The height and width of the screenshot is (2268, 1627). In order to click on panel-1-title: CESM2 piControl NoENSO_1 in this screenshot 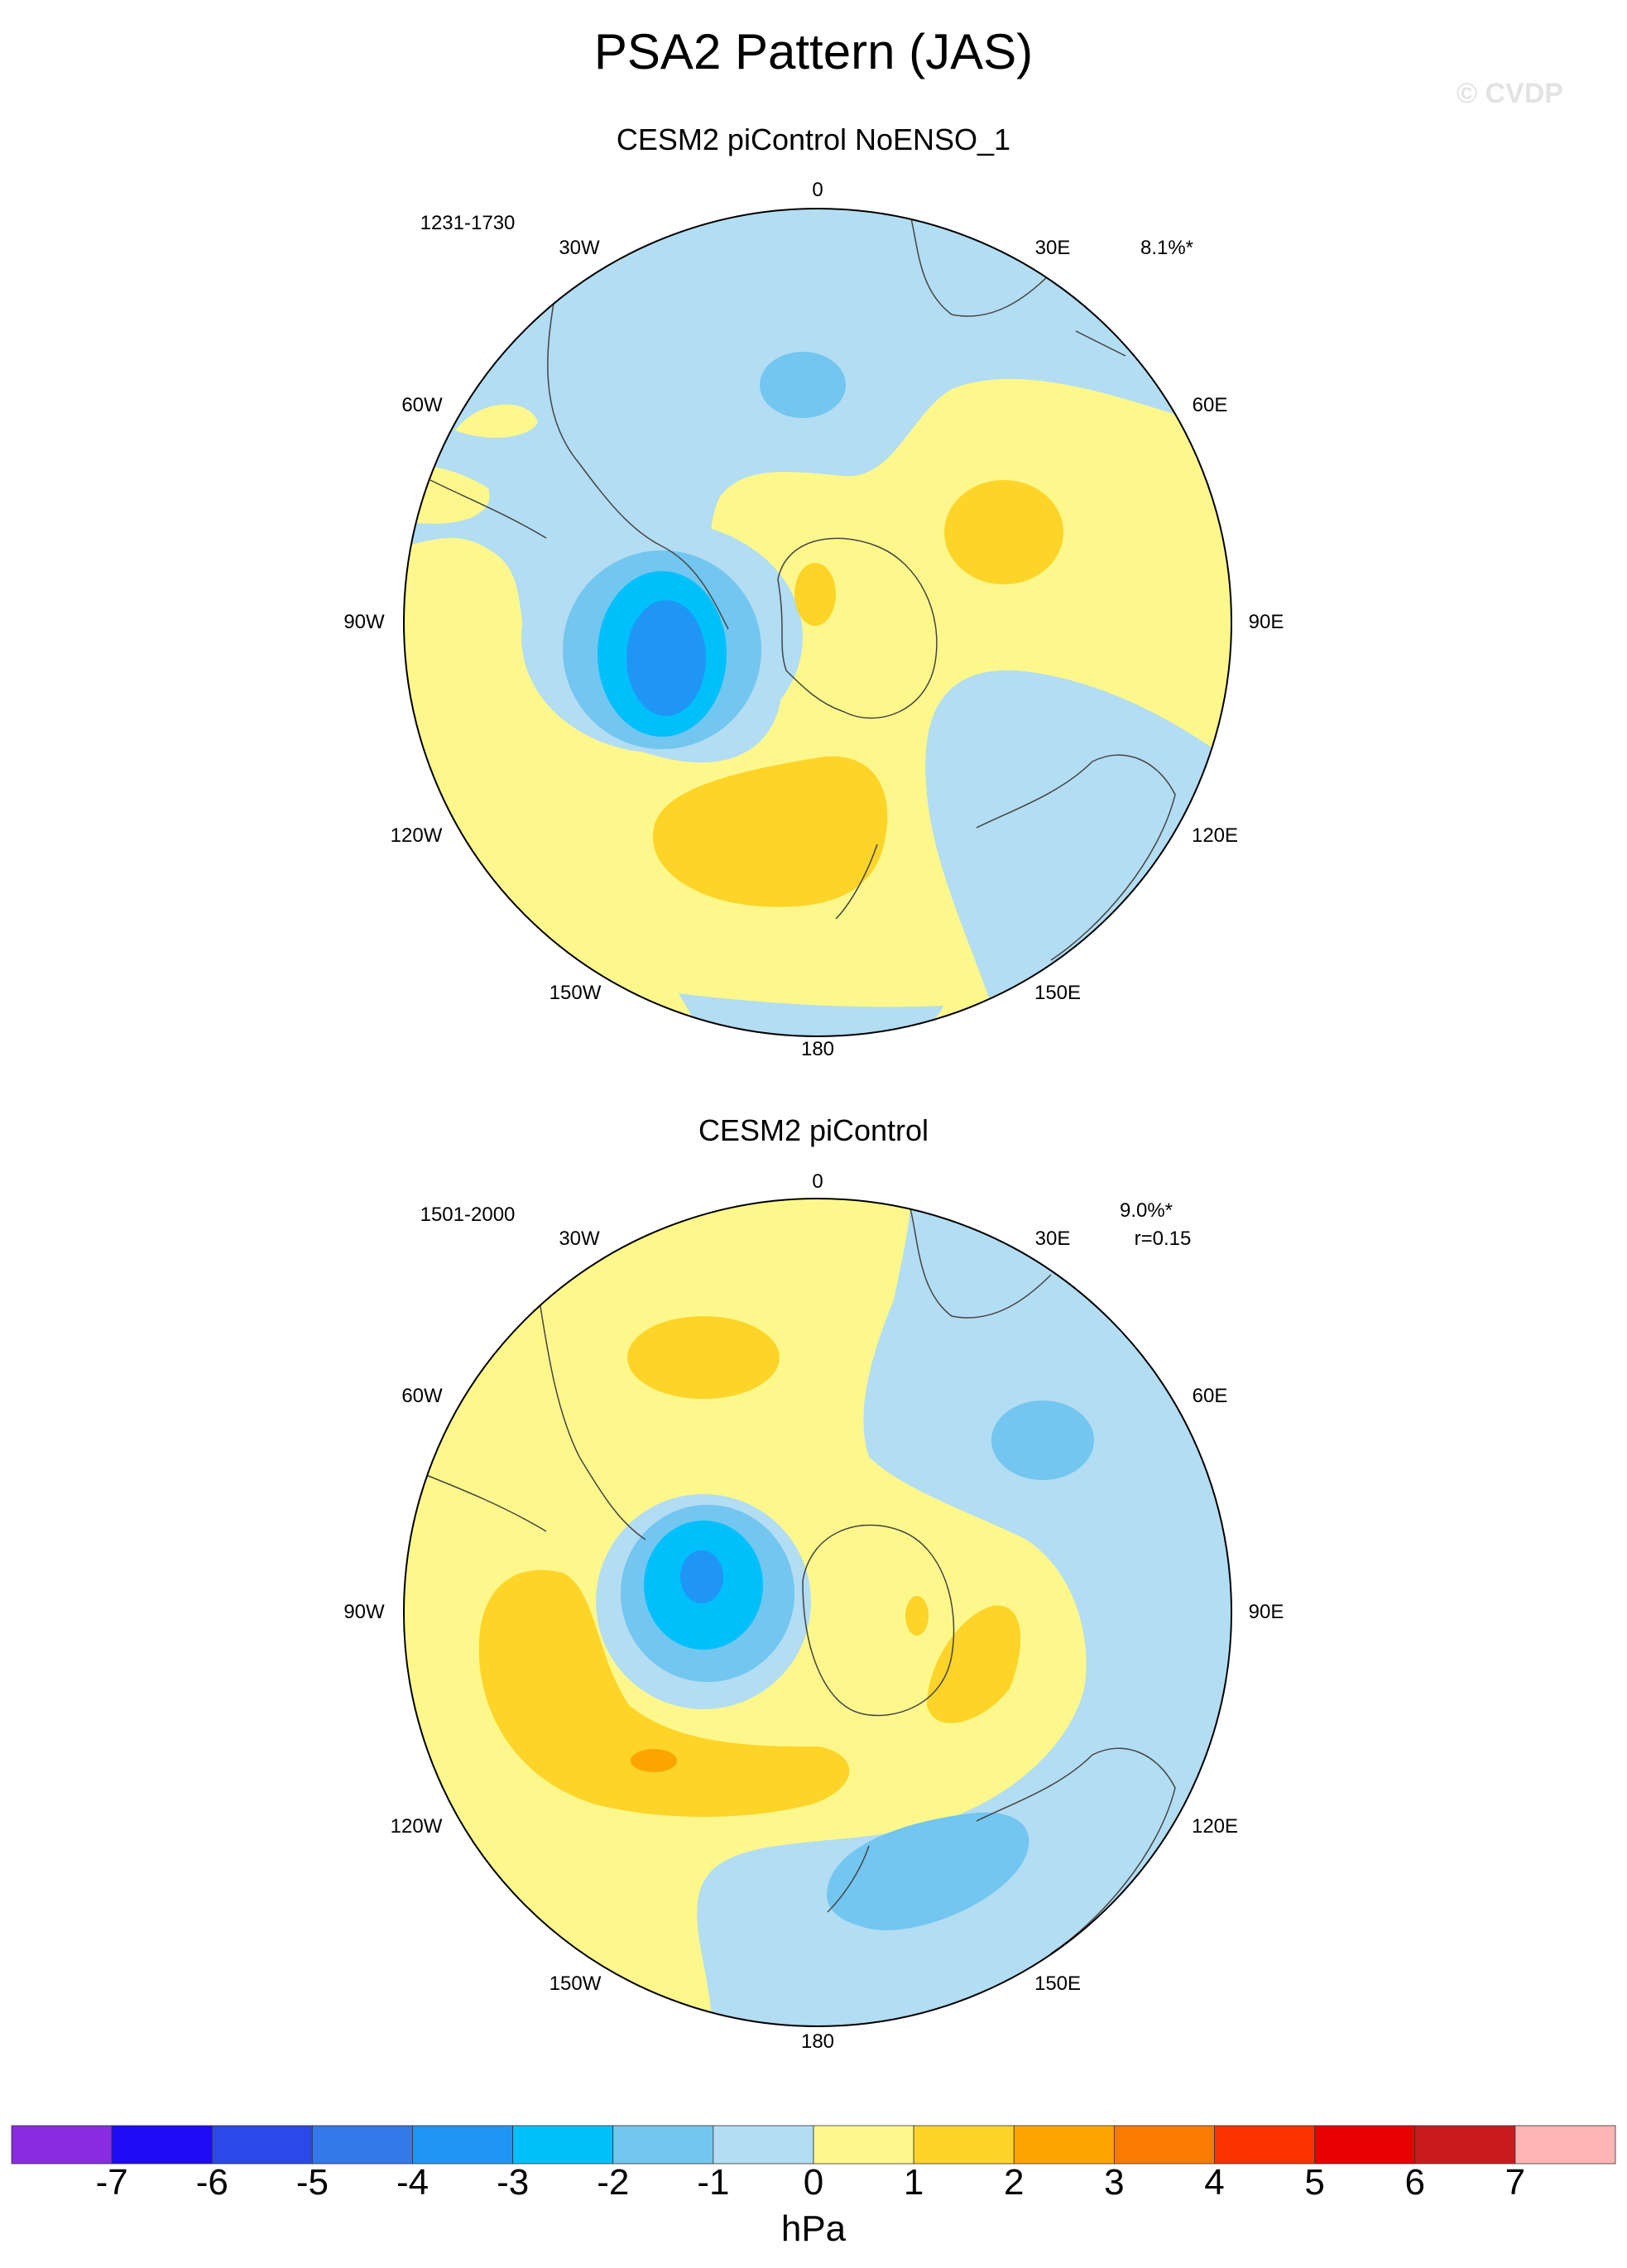, I will do `click(813, 139)`.